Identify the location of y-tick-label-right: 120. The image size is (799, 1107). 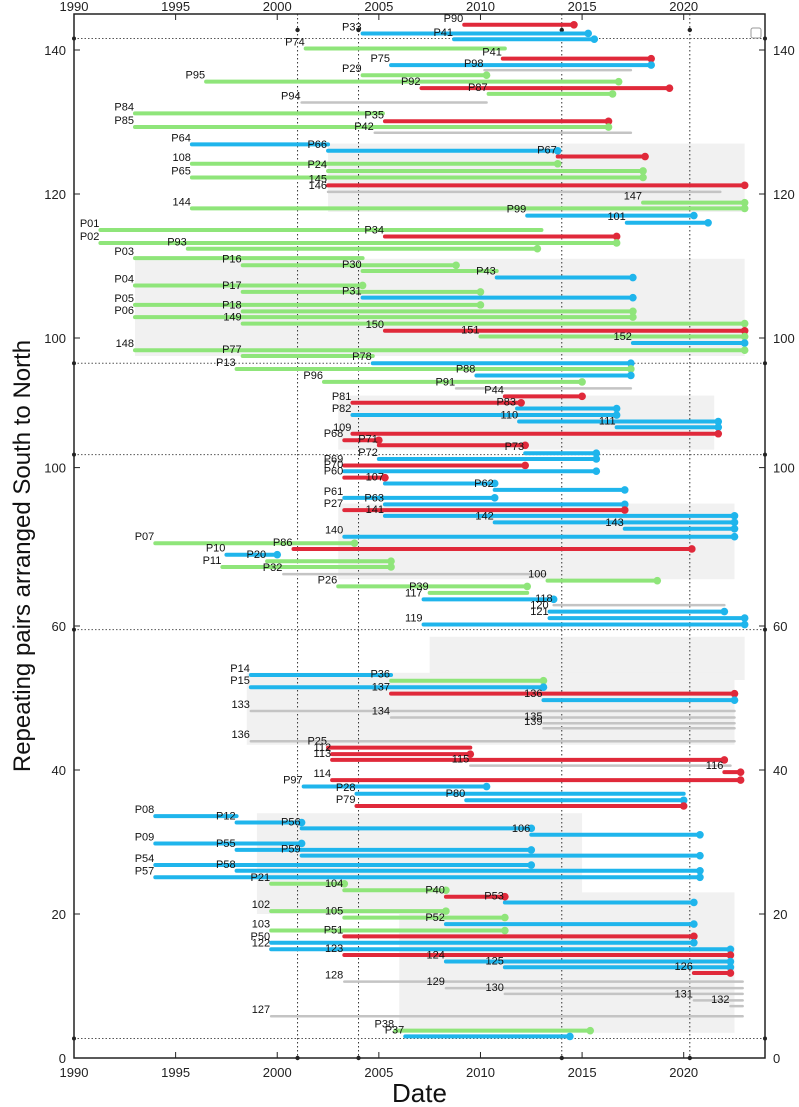
(784, 194).